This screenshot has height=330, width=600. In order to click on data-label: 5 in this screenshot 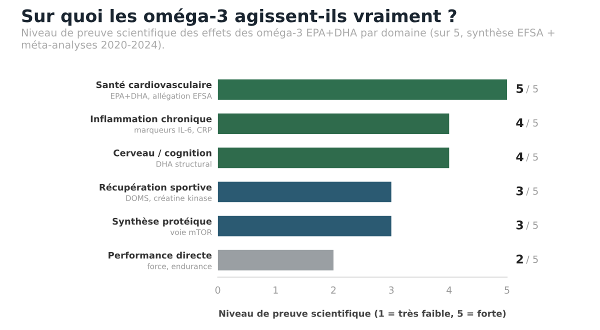, I will do `click(520, 89)`.